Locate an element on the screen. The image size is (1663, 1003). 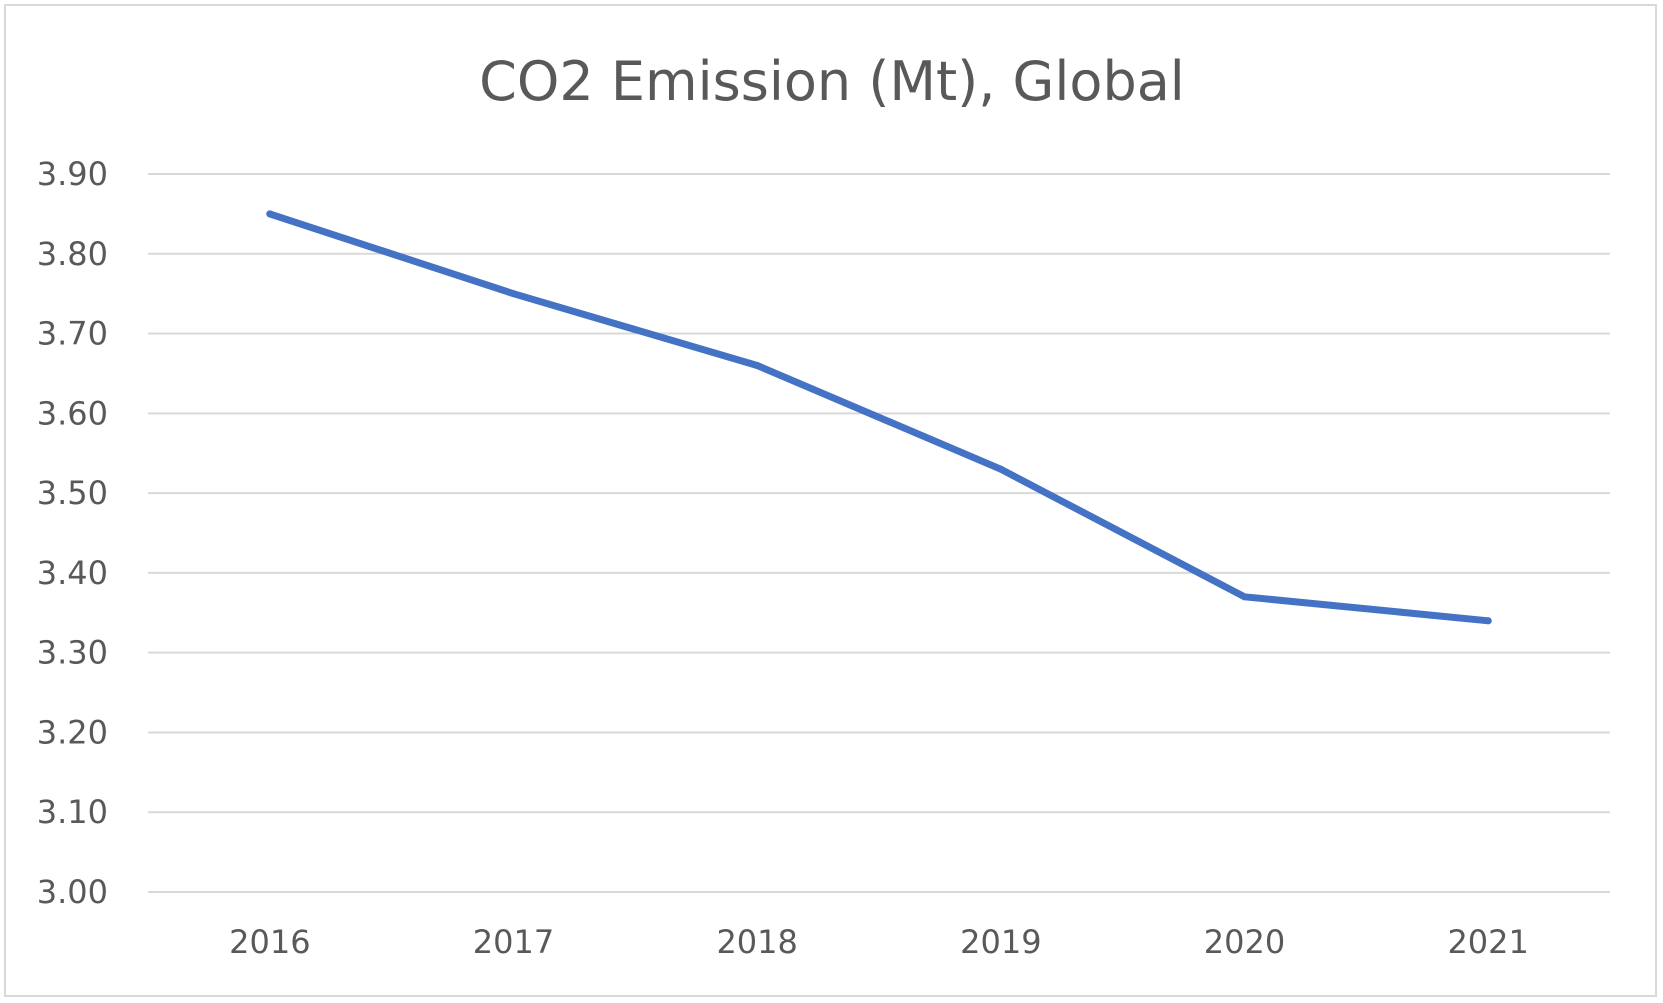
chart-title: CO2 Emission (Mt), Global is located at coordinates (832, 81).